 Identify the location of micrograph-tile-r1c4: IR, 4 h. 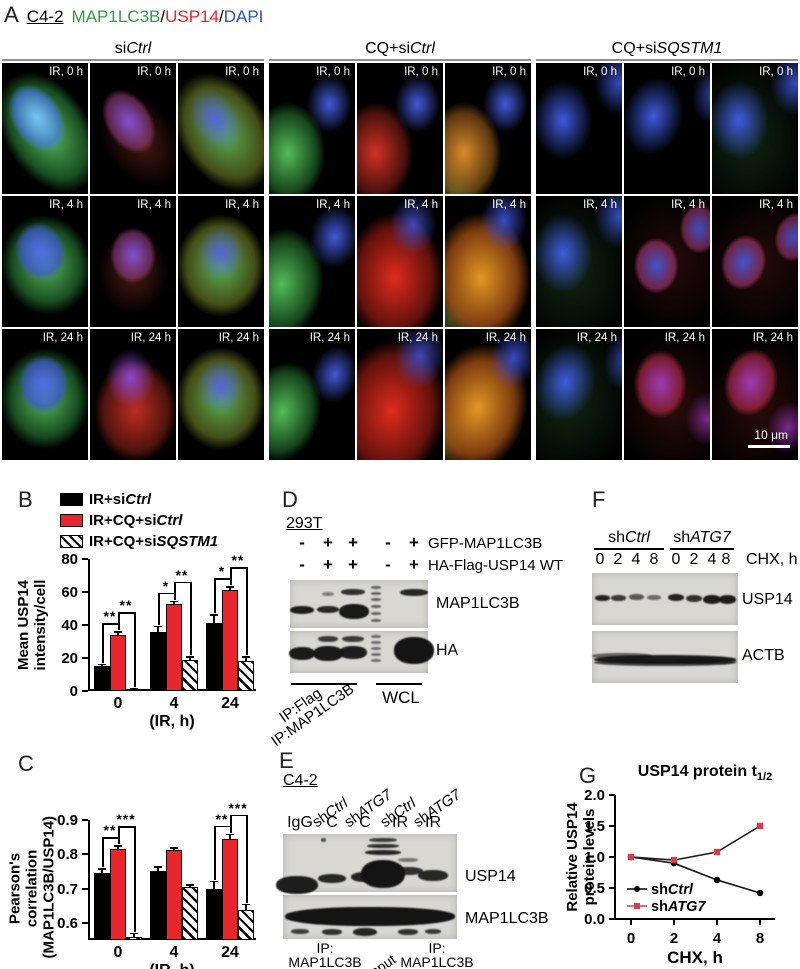
(400, 261).